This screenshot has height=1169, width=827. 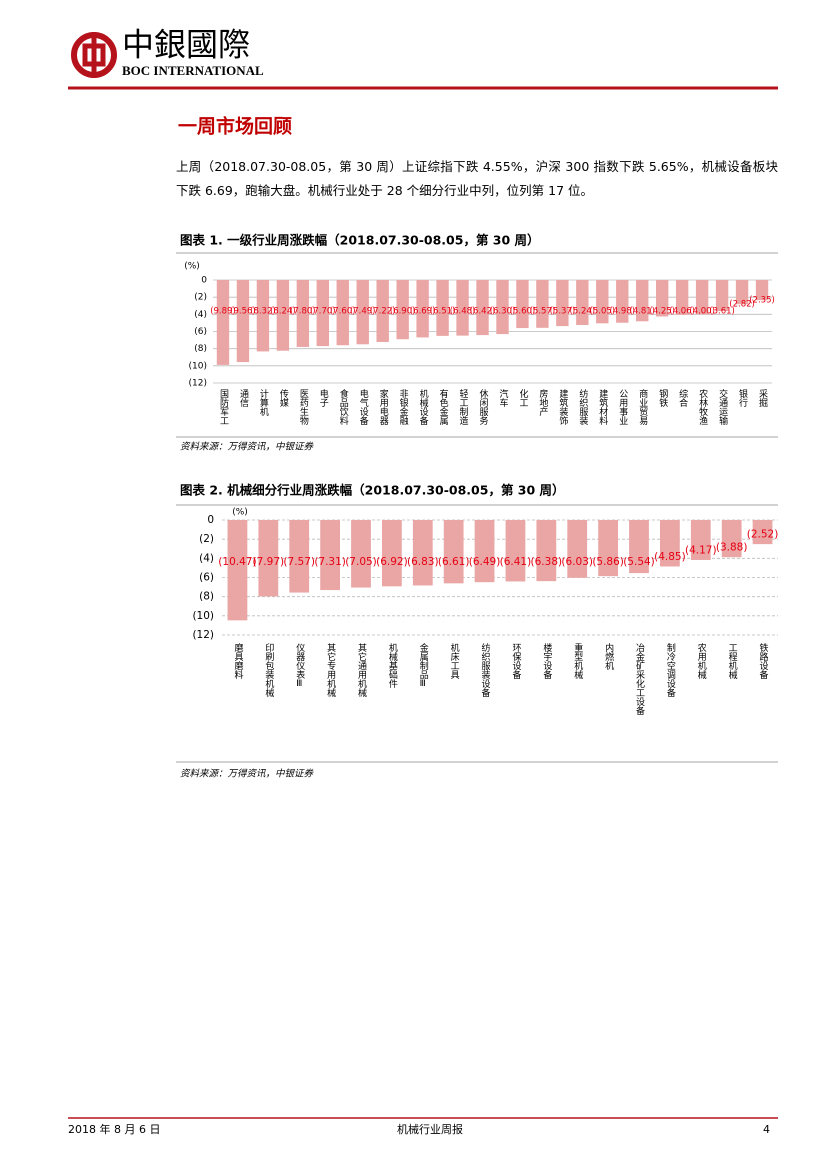 I want to click on data-label: (9.56), so click(x=243, y=311).